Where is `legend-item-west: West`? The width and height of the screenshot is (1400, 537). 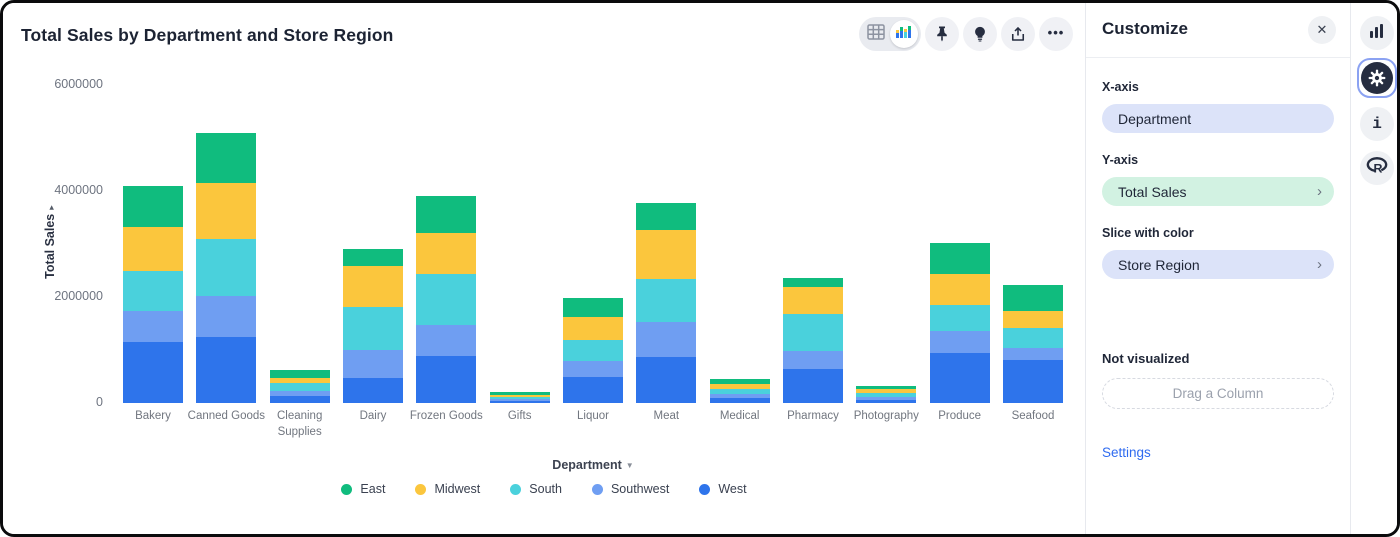 legend-item-west: West is located at coordinates (723, 489).